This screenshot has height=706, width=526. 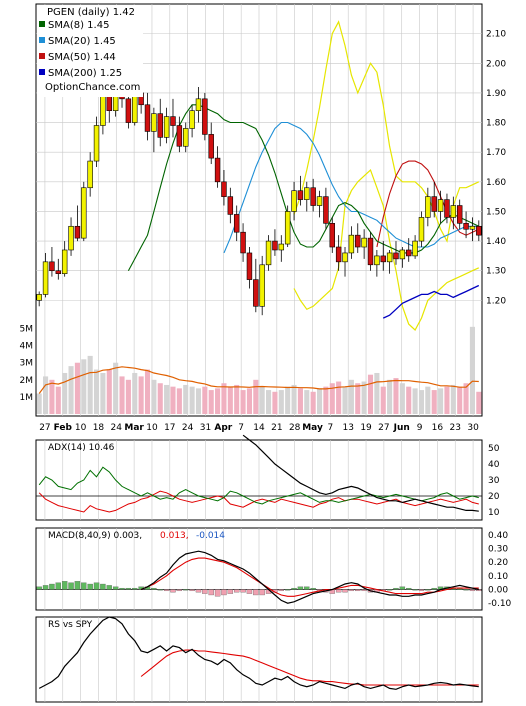 What do you see at coordinates (494, 465) in the screenshot?
I see `adx-tick-label: 40` at bounding box center [494, 465].